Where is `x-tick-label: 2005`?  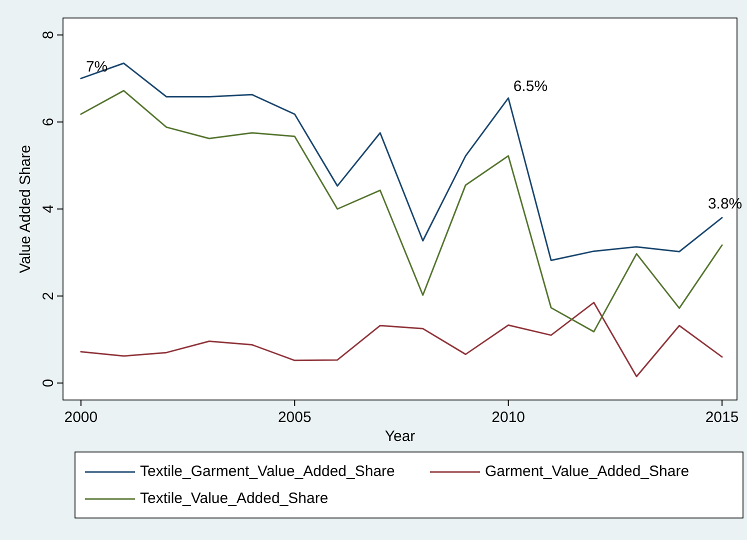
x-tick-label: 2005 is located at coordinates (295, 417).